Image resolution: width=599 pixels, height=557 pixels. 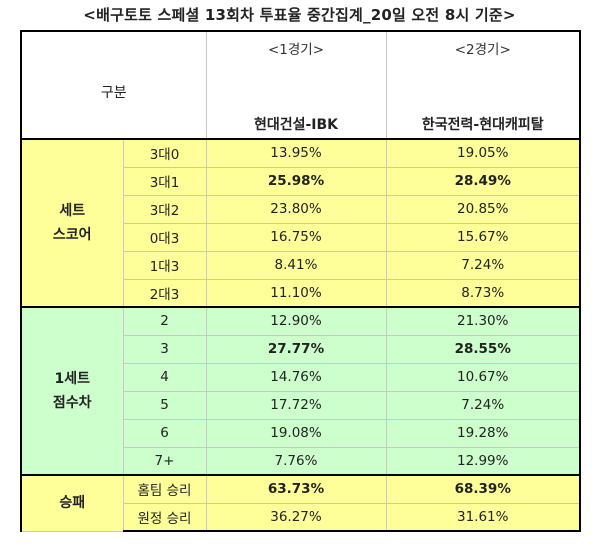 I want to click on table-row: 승패 홈팀 승리 63.73% 68.39%, so click(x=300, y=503).